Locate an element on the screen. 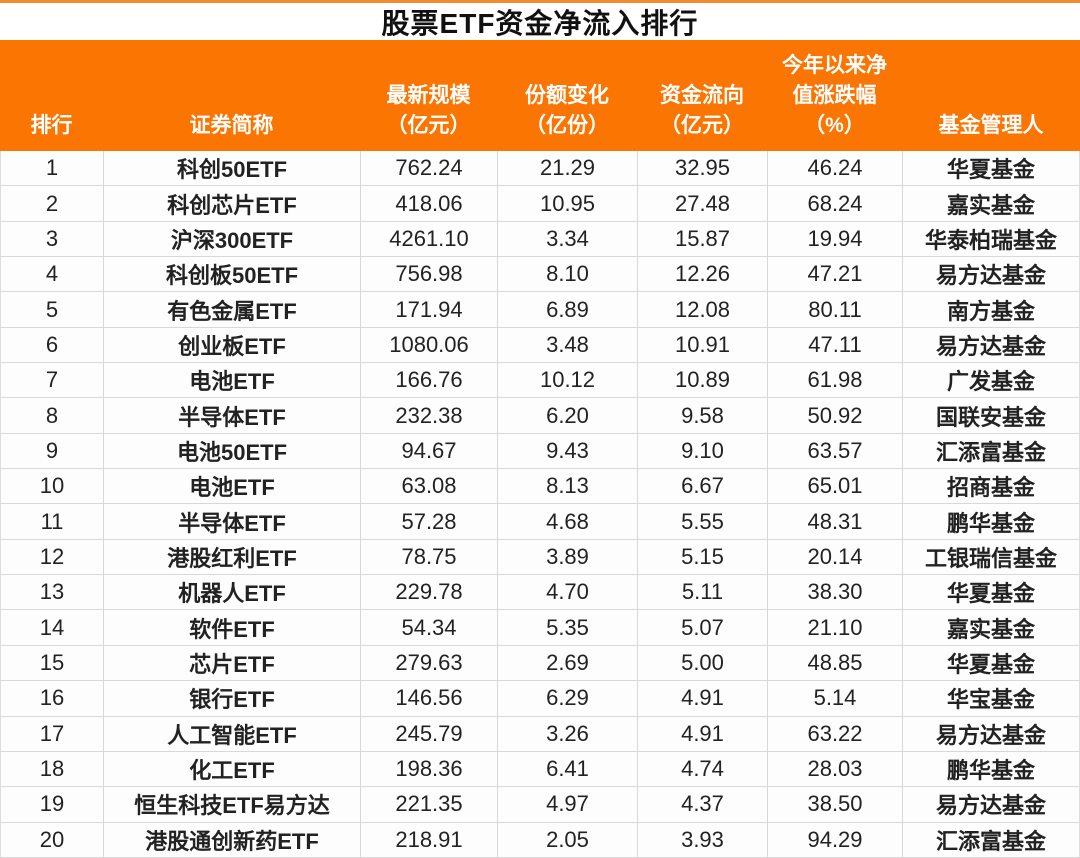 This screenshot has width=1080, height=858. cell-scale: 221.35 is located at coordinates (429, 804).